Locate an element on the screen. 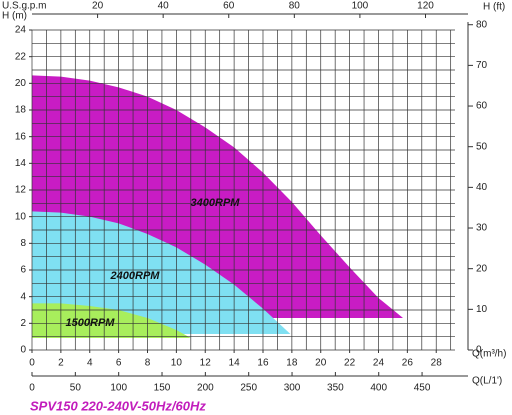  y2-tick-label: 40 is located at coordinates (482, 187).